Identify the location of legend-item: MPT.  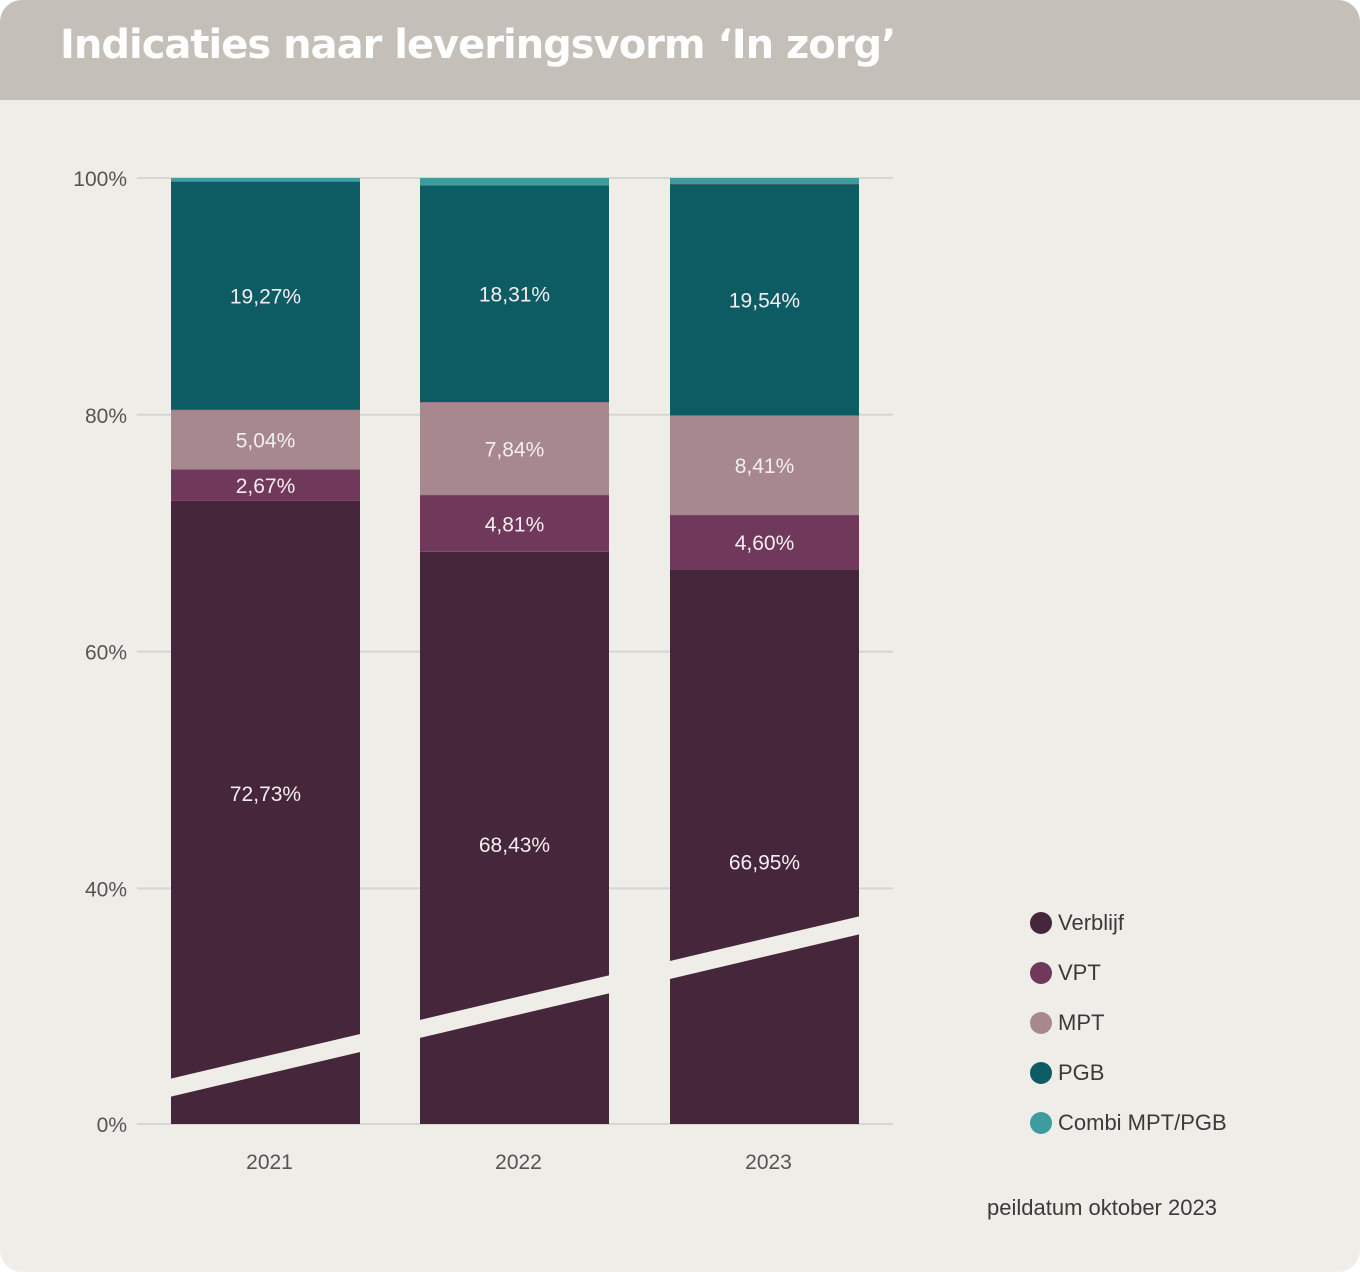
(1180, 1023).